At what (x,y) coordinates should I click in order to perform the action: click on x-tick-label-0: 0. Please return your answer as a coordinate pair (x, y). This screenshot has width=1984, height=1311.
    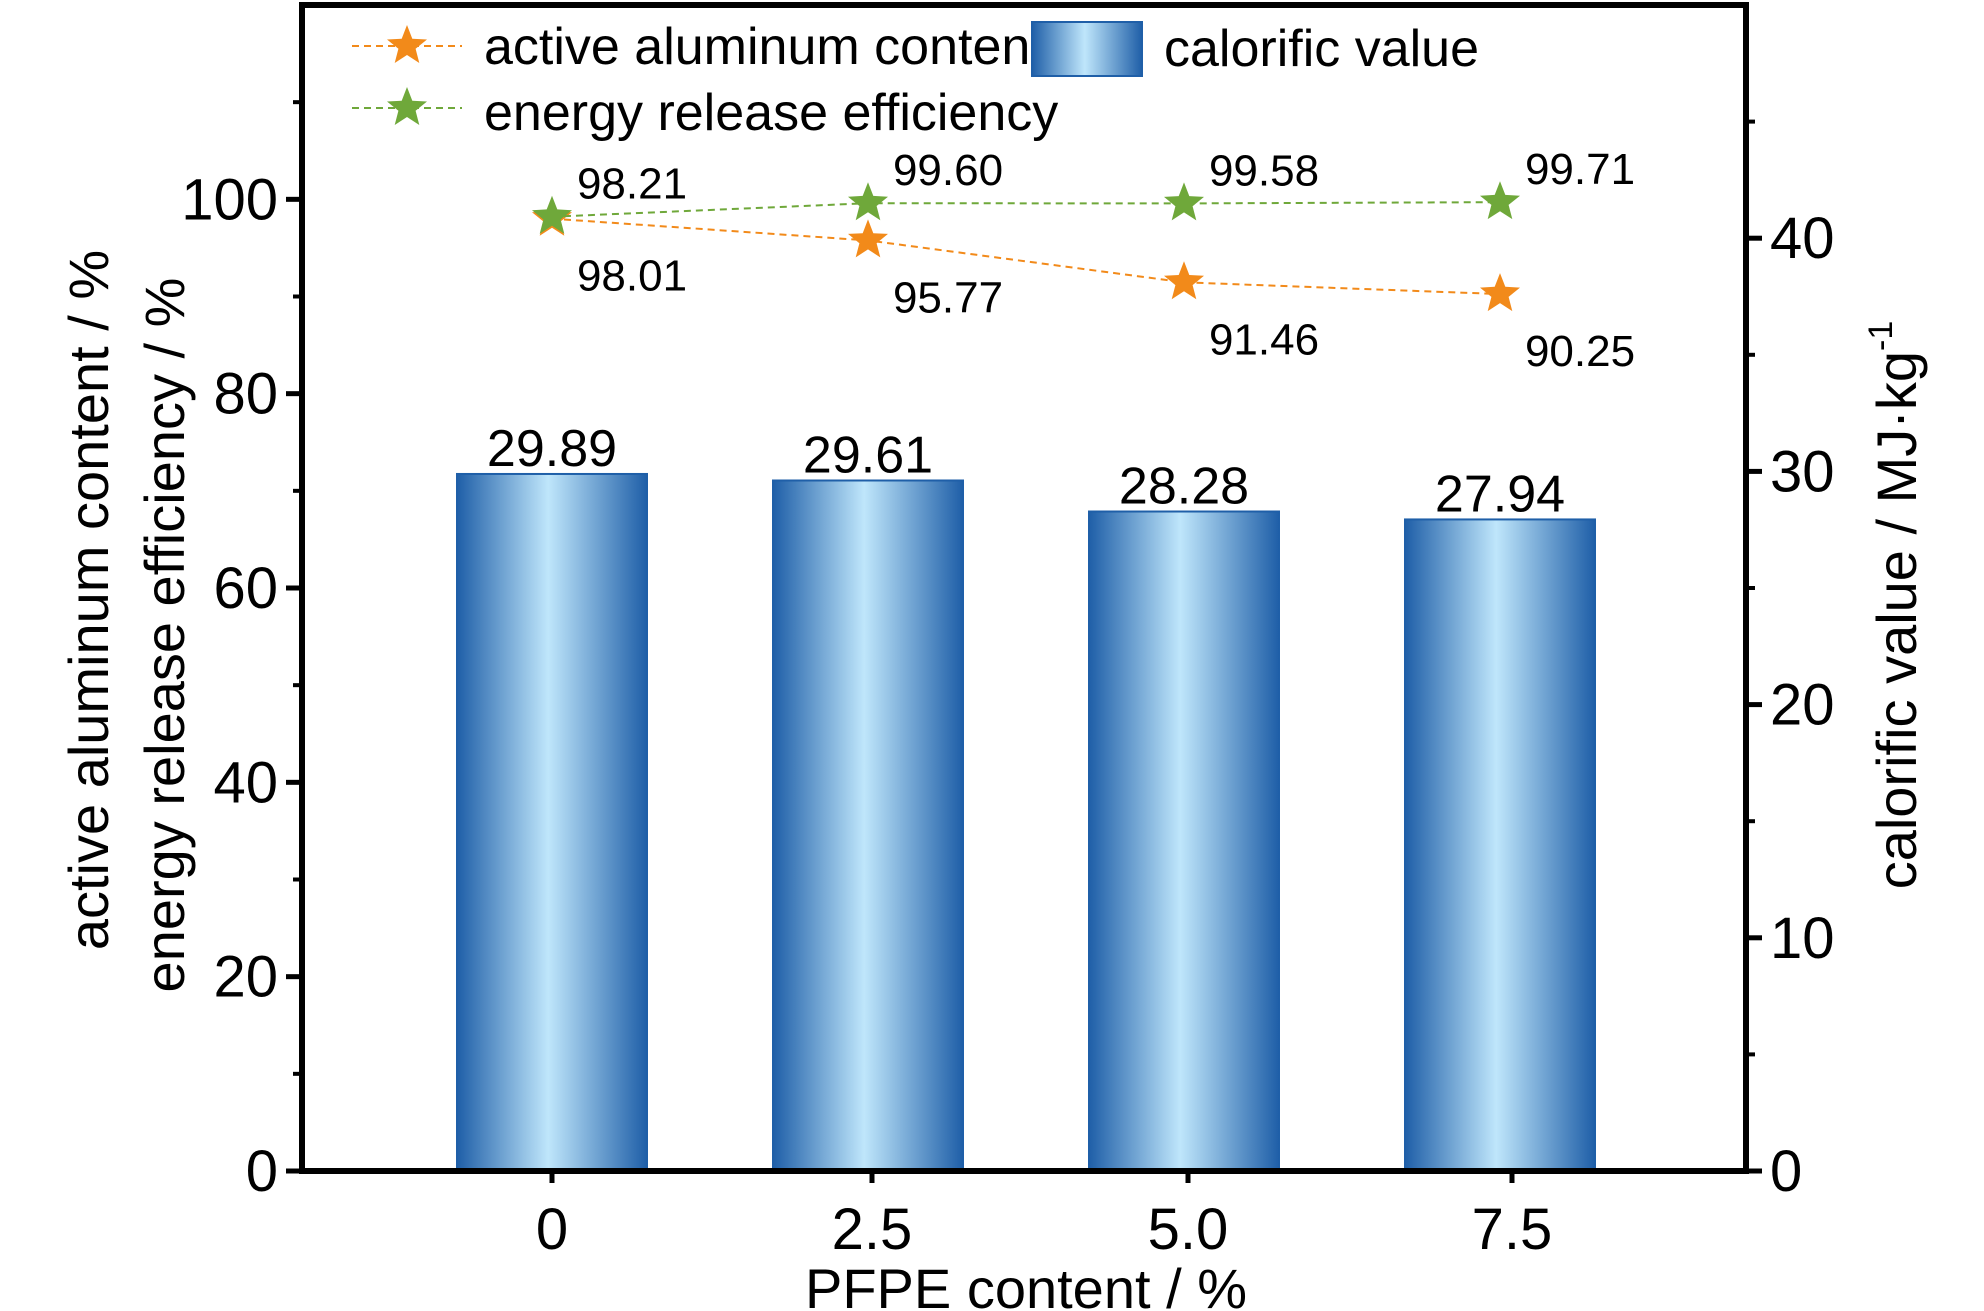
    Looking at the image, I should click on (552, 1229).